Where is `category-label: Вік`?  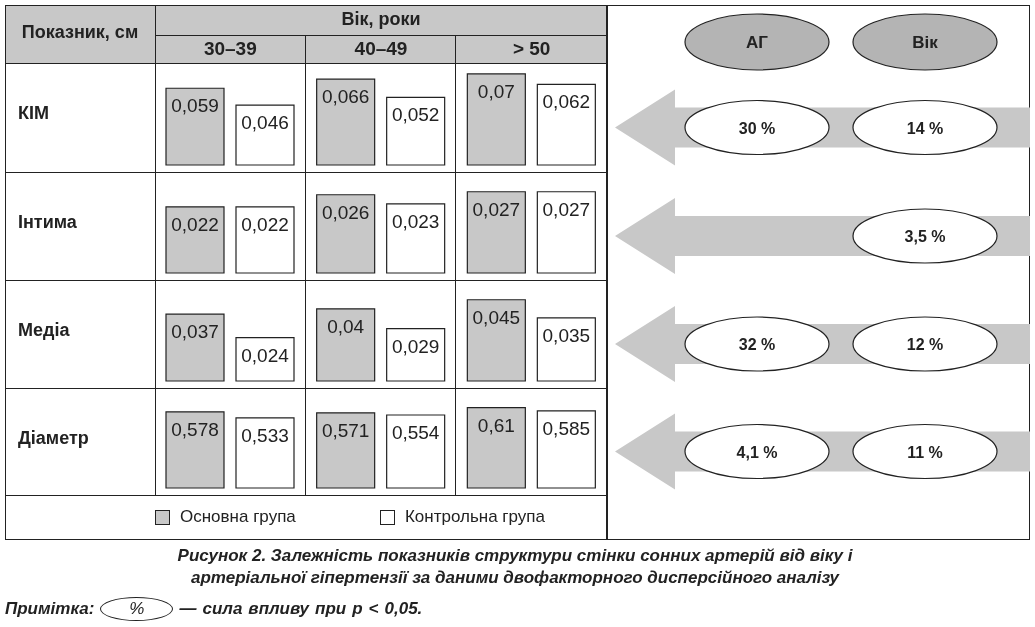
category-label: Вік is located at coordinates (925, 42).